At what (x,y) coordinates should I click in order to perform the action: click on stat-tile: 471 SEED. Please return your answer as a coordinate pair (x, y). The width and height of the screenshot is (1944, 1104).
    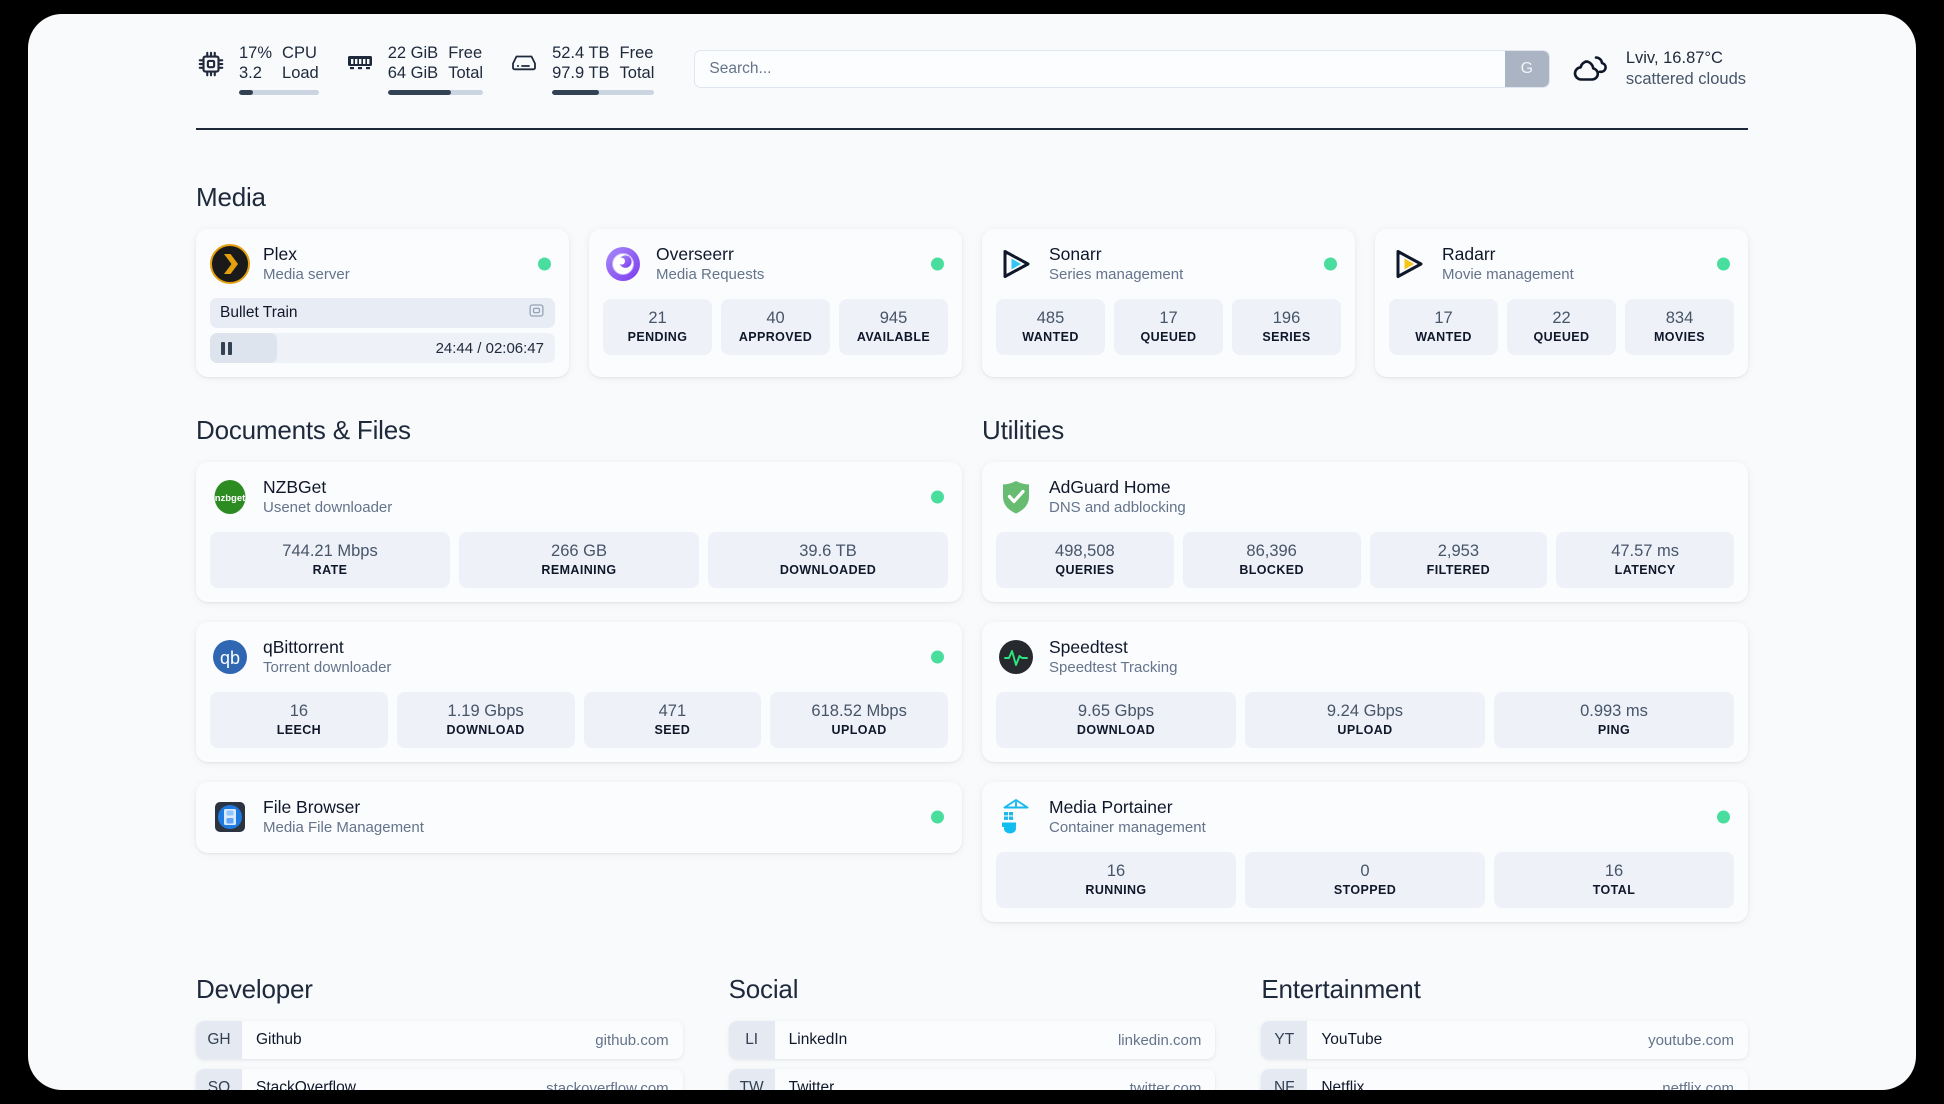
    Looking at the image, I should click on (672, 720).